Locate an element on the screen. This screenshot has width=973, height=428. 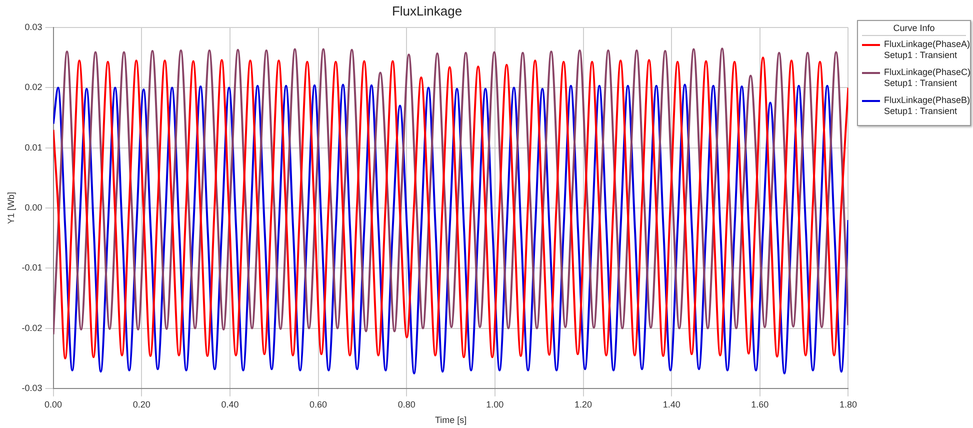
chart-title: FluxLinkage is located at coordinates (427, 10).